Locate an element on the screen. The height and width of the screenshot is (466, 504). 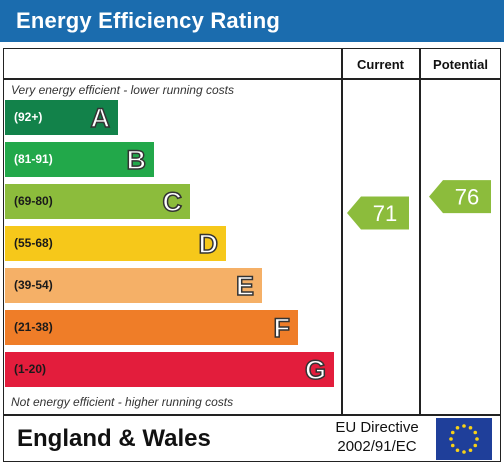
band-letter-label: E is located at coordinates (245, 286).